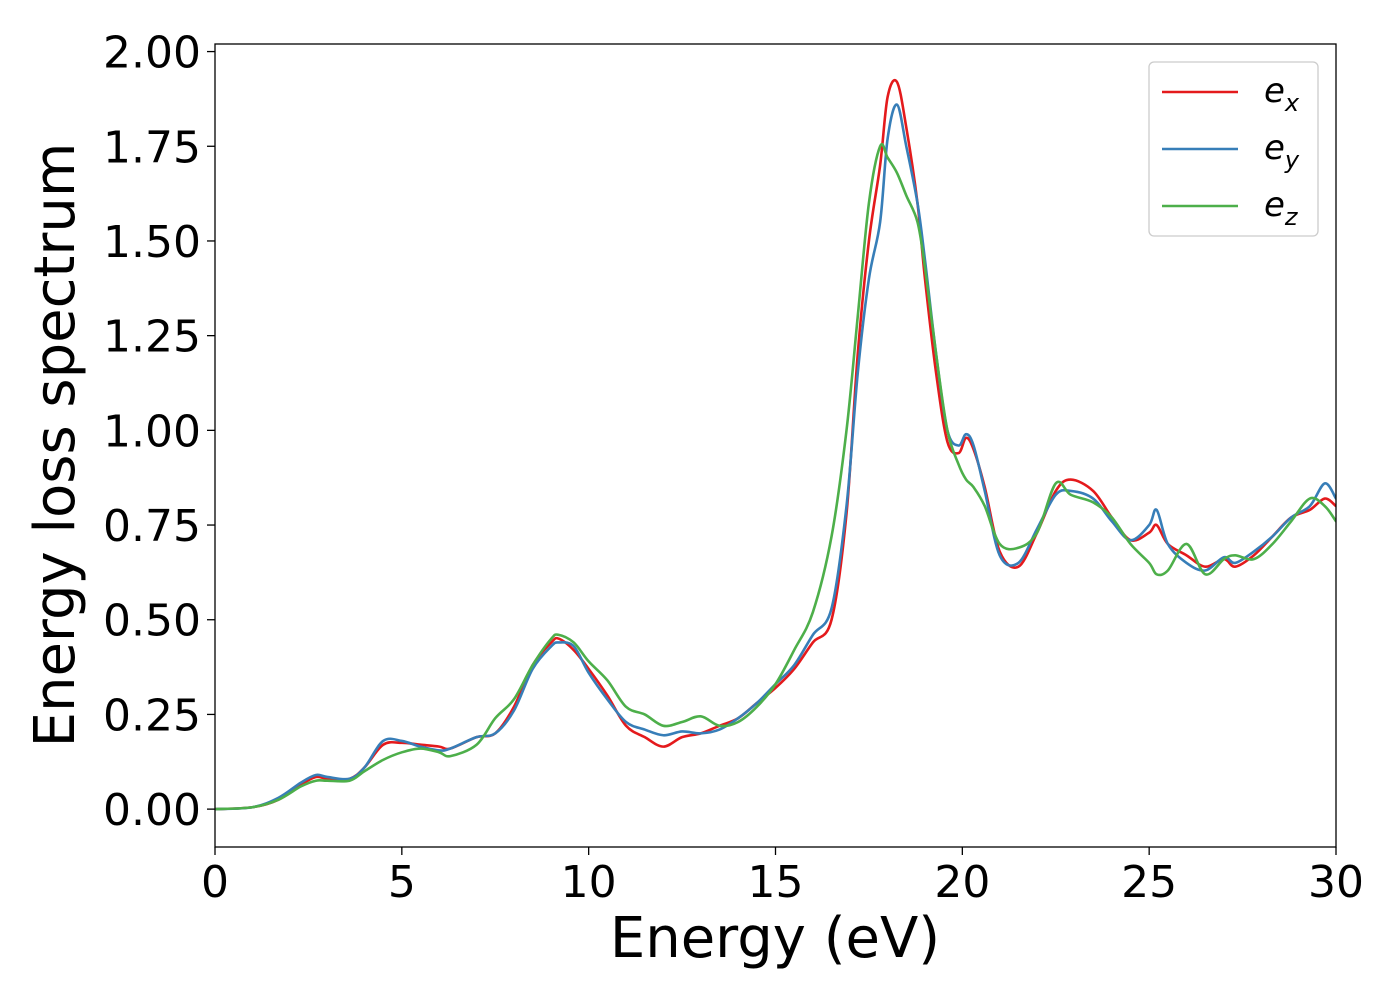 Image resolution: width=1400 pixels, height=1000 pixels. Describe the element at coordinates (152, 810) in the screenshot. I see `y-tick-label: 0.00` at that location.